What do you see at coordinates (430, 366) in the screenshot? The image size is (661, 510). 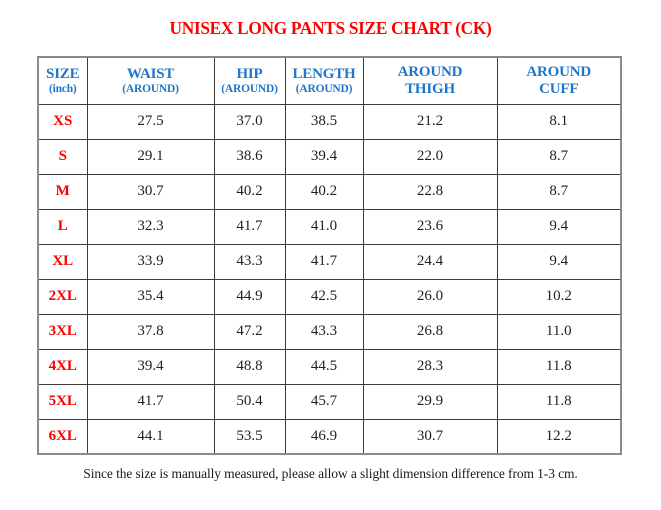 I see `value-cell: 28.3` at bounding box center [430, 366].